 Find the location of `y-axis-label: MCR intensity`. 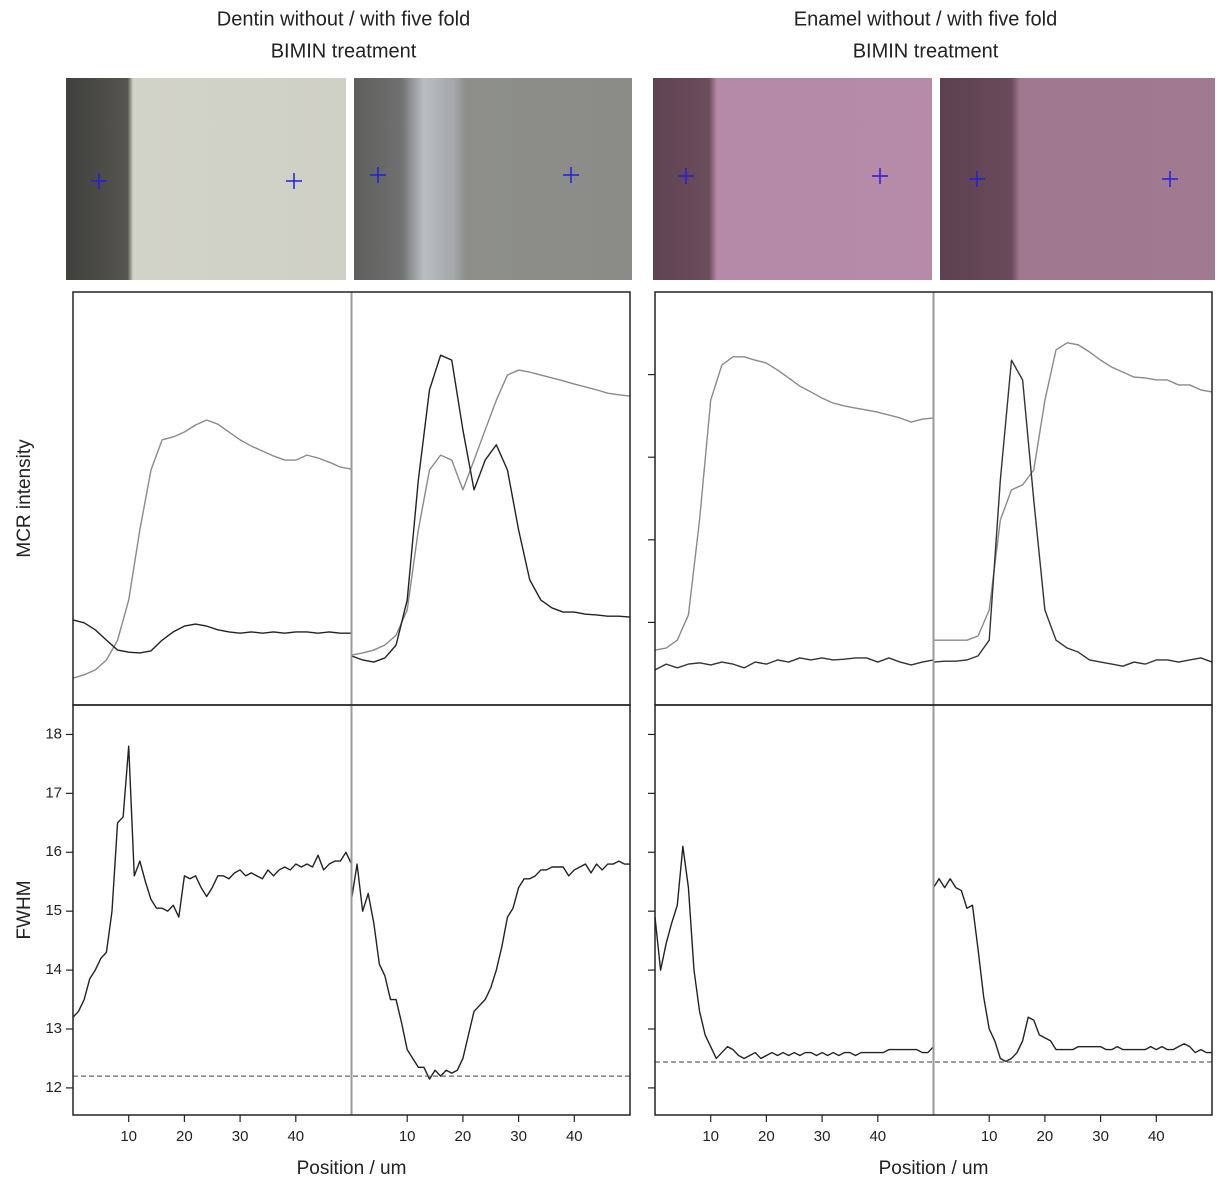

y-axis-label: MCR intensity is located at coordinates (24, 498).